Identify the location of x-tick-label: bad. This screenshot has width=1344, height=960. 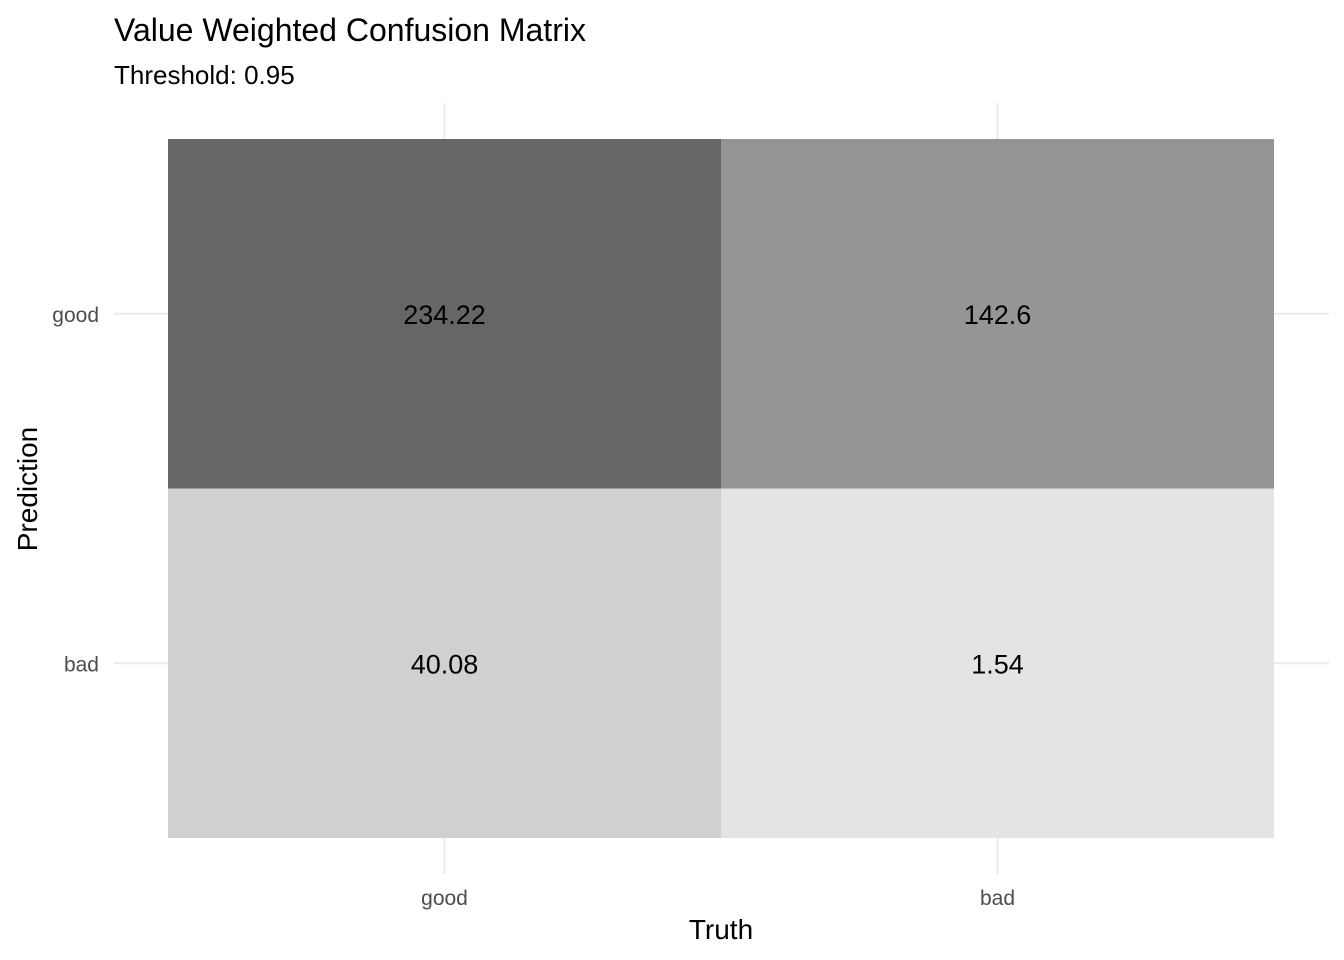
(997, 898).